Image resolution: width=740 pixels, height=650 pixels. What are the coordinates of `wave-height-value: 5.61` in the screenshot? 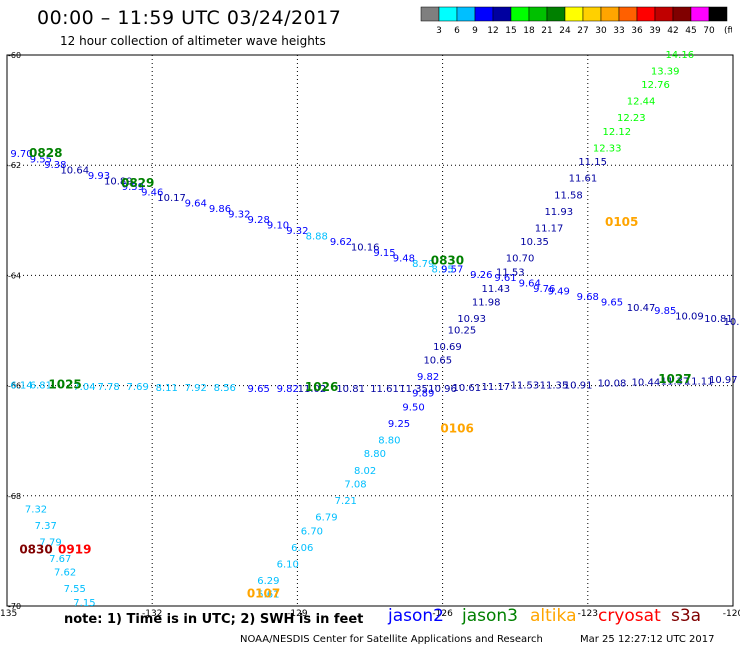 It's located at (268, 595).